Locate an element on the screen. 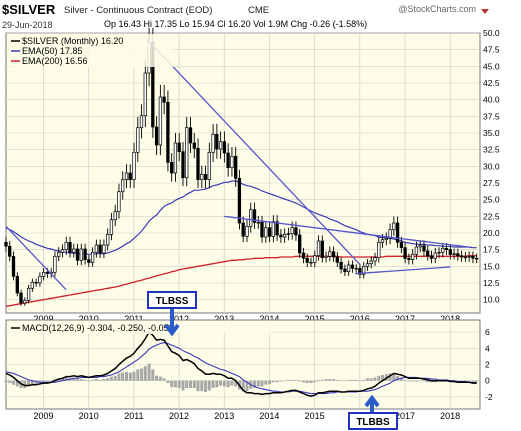 This screenshot has height=431, width=521. x-tick-label: 2016 is located at coordinates (360, 319).